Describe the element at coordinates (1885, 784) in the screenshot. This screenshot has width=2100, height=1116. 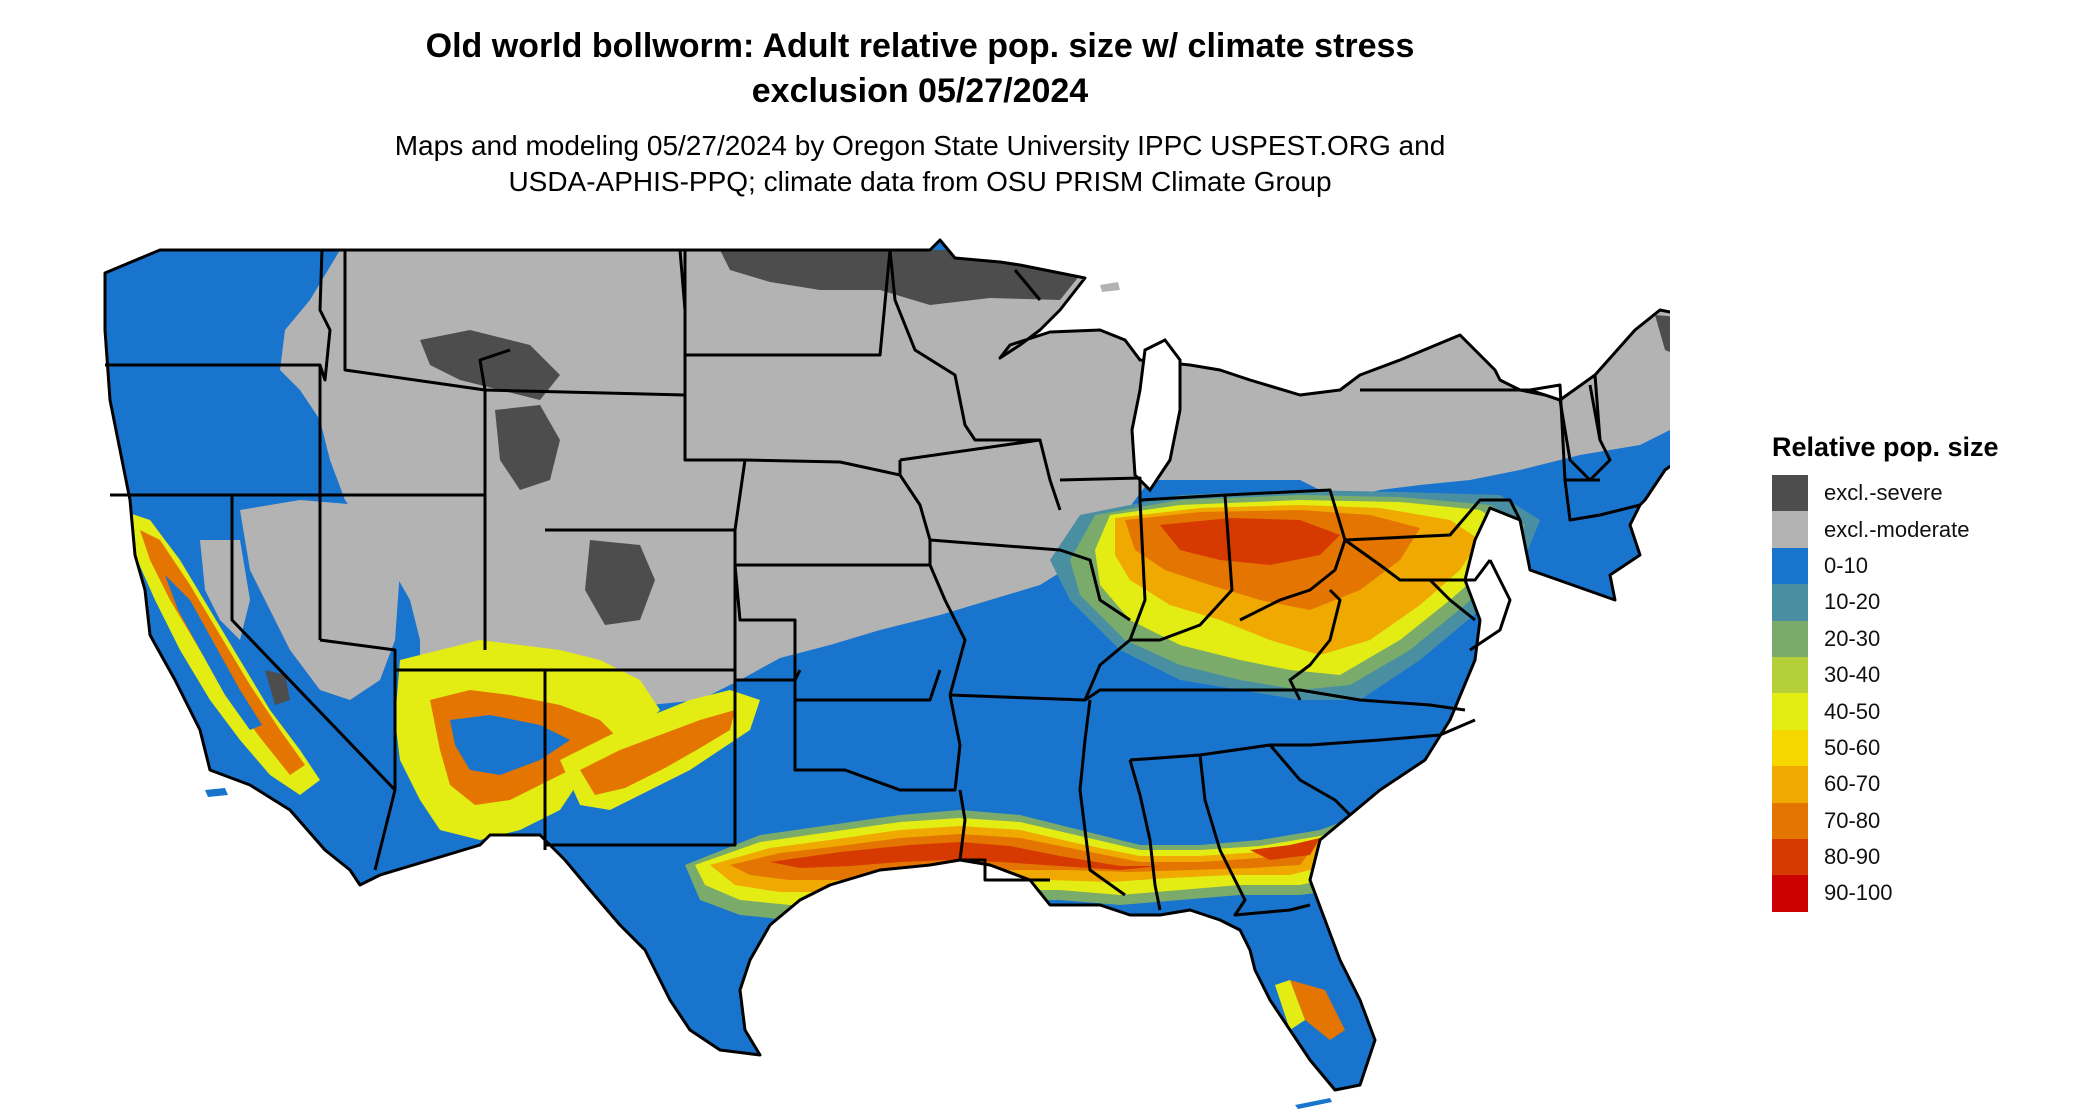
I see `legend-item: 60-70` at that location.